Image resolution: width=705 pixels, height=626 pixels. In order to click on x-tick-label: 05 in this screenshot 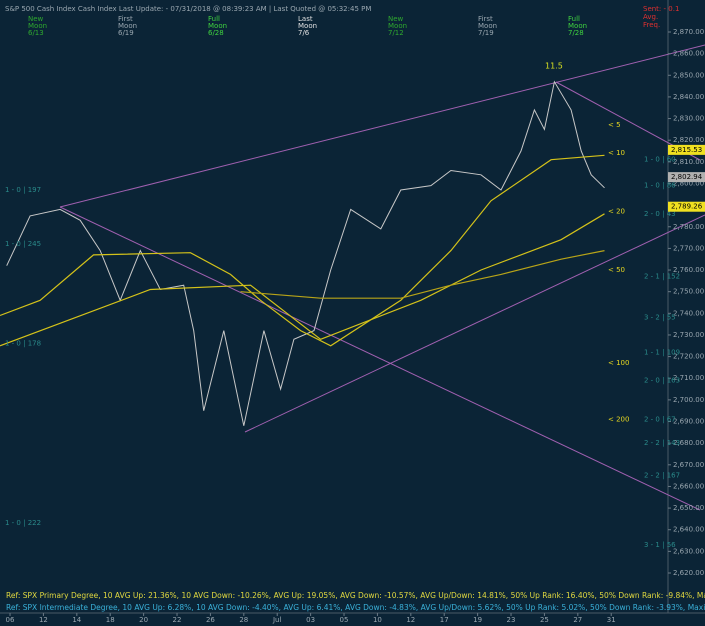, I will do `click(344, 620)`.